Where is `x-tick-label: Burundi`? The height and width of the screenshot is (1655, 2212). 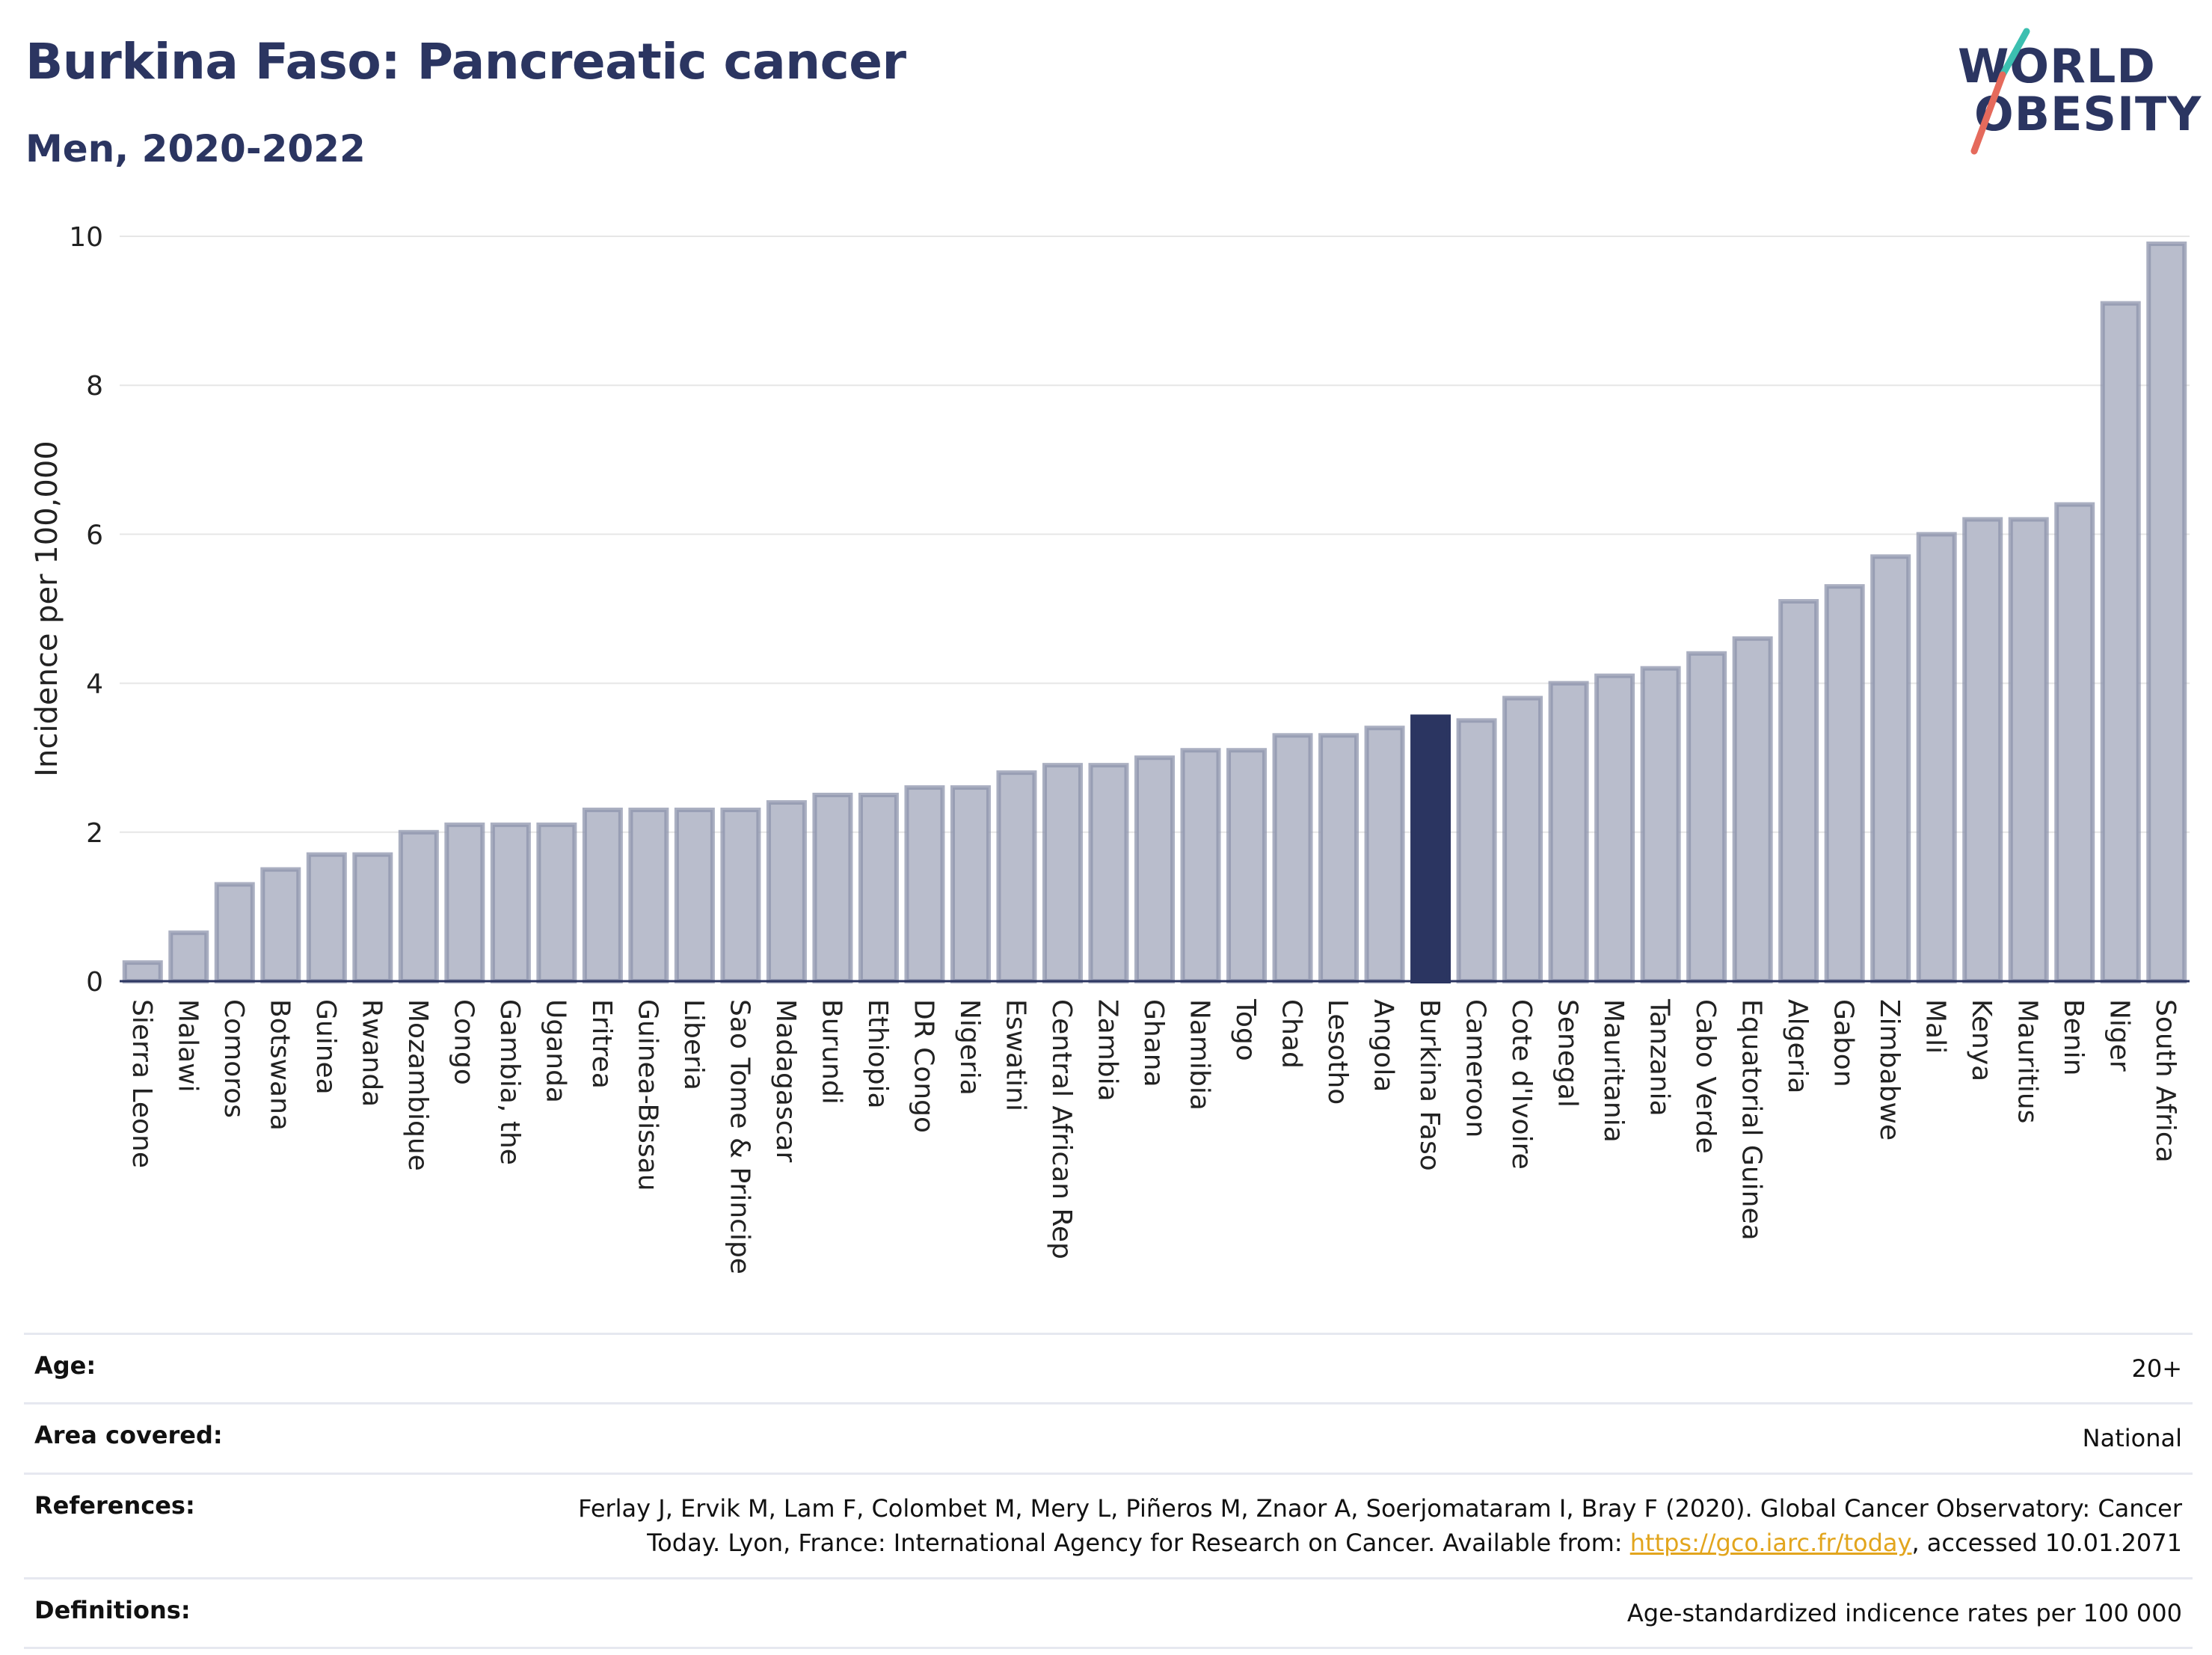
x-tick-label: Burundi is located at coordinates (832, 1052).